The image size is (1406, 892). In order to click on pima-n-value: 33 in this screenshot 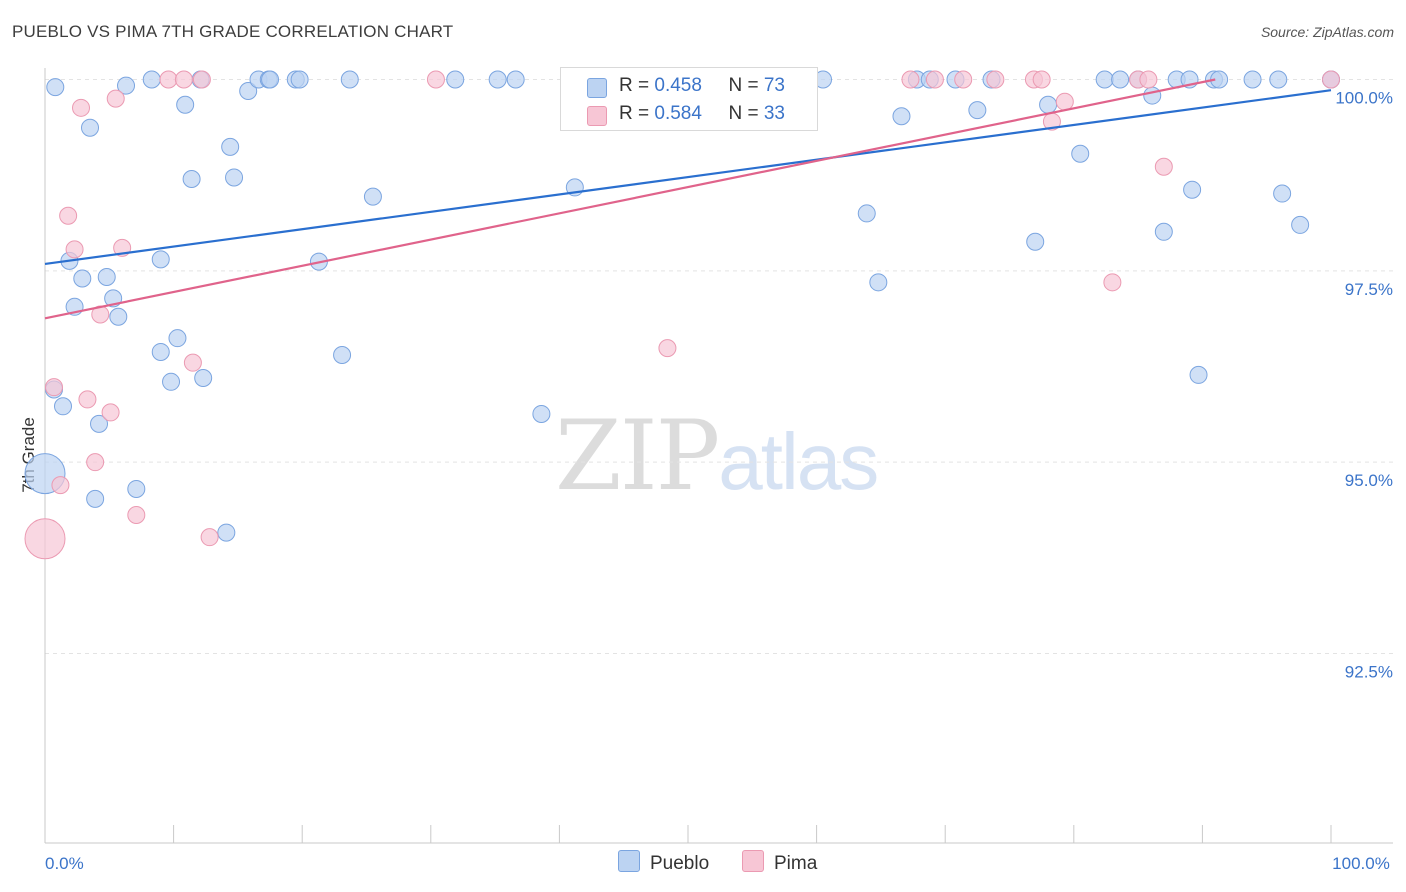, I will do `click(774, 113)`.